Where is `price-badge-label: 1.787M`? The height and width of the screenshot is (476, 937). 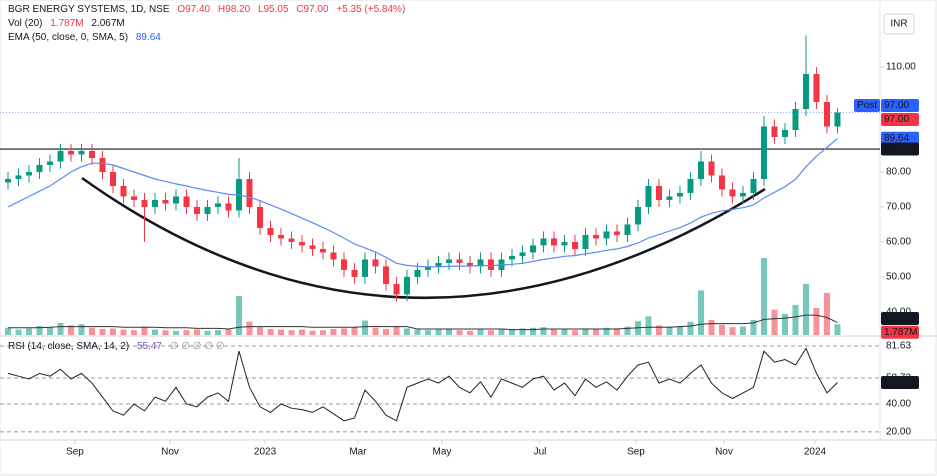 price-badge-label: 1.787M is located at coordinates (900, 332).